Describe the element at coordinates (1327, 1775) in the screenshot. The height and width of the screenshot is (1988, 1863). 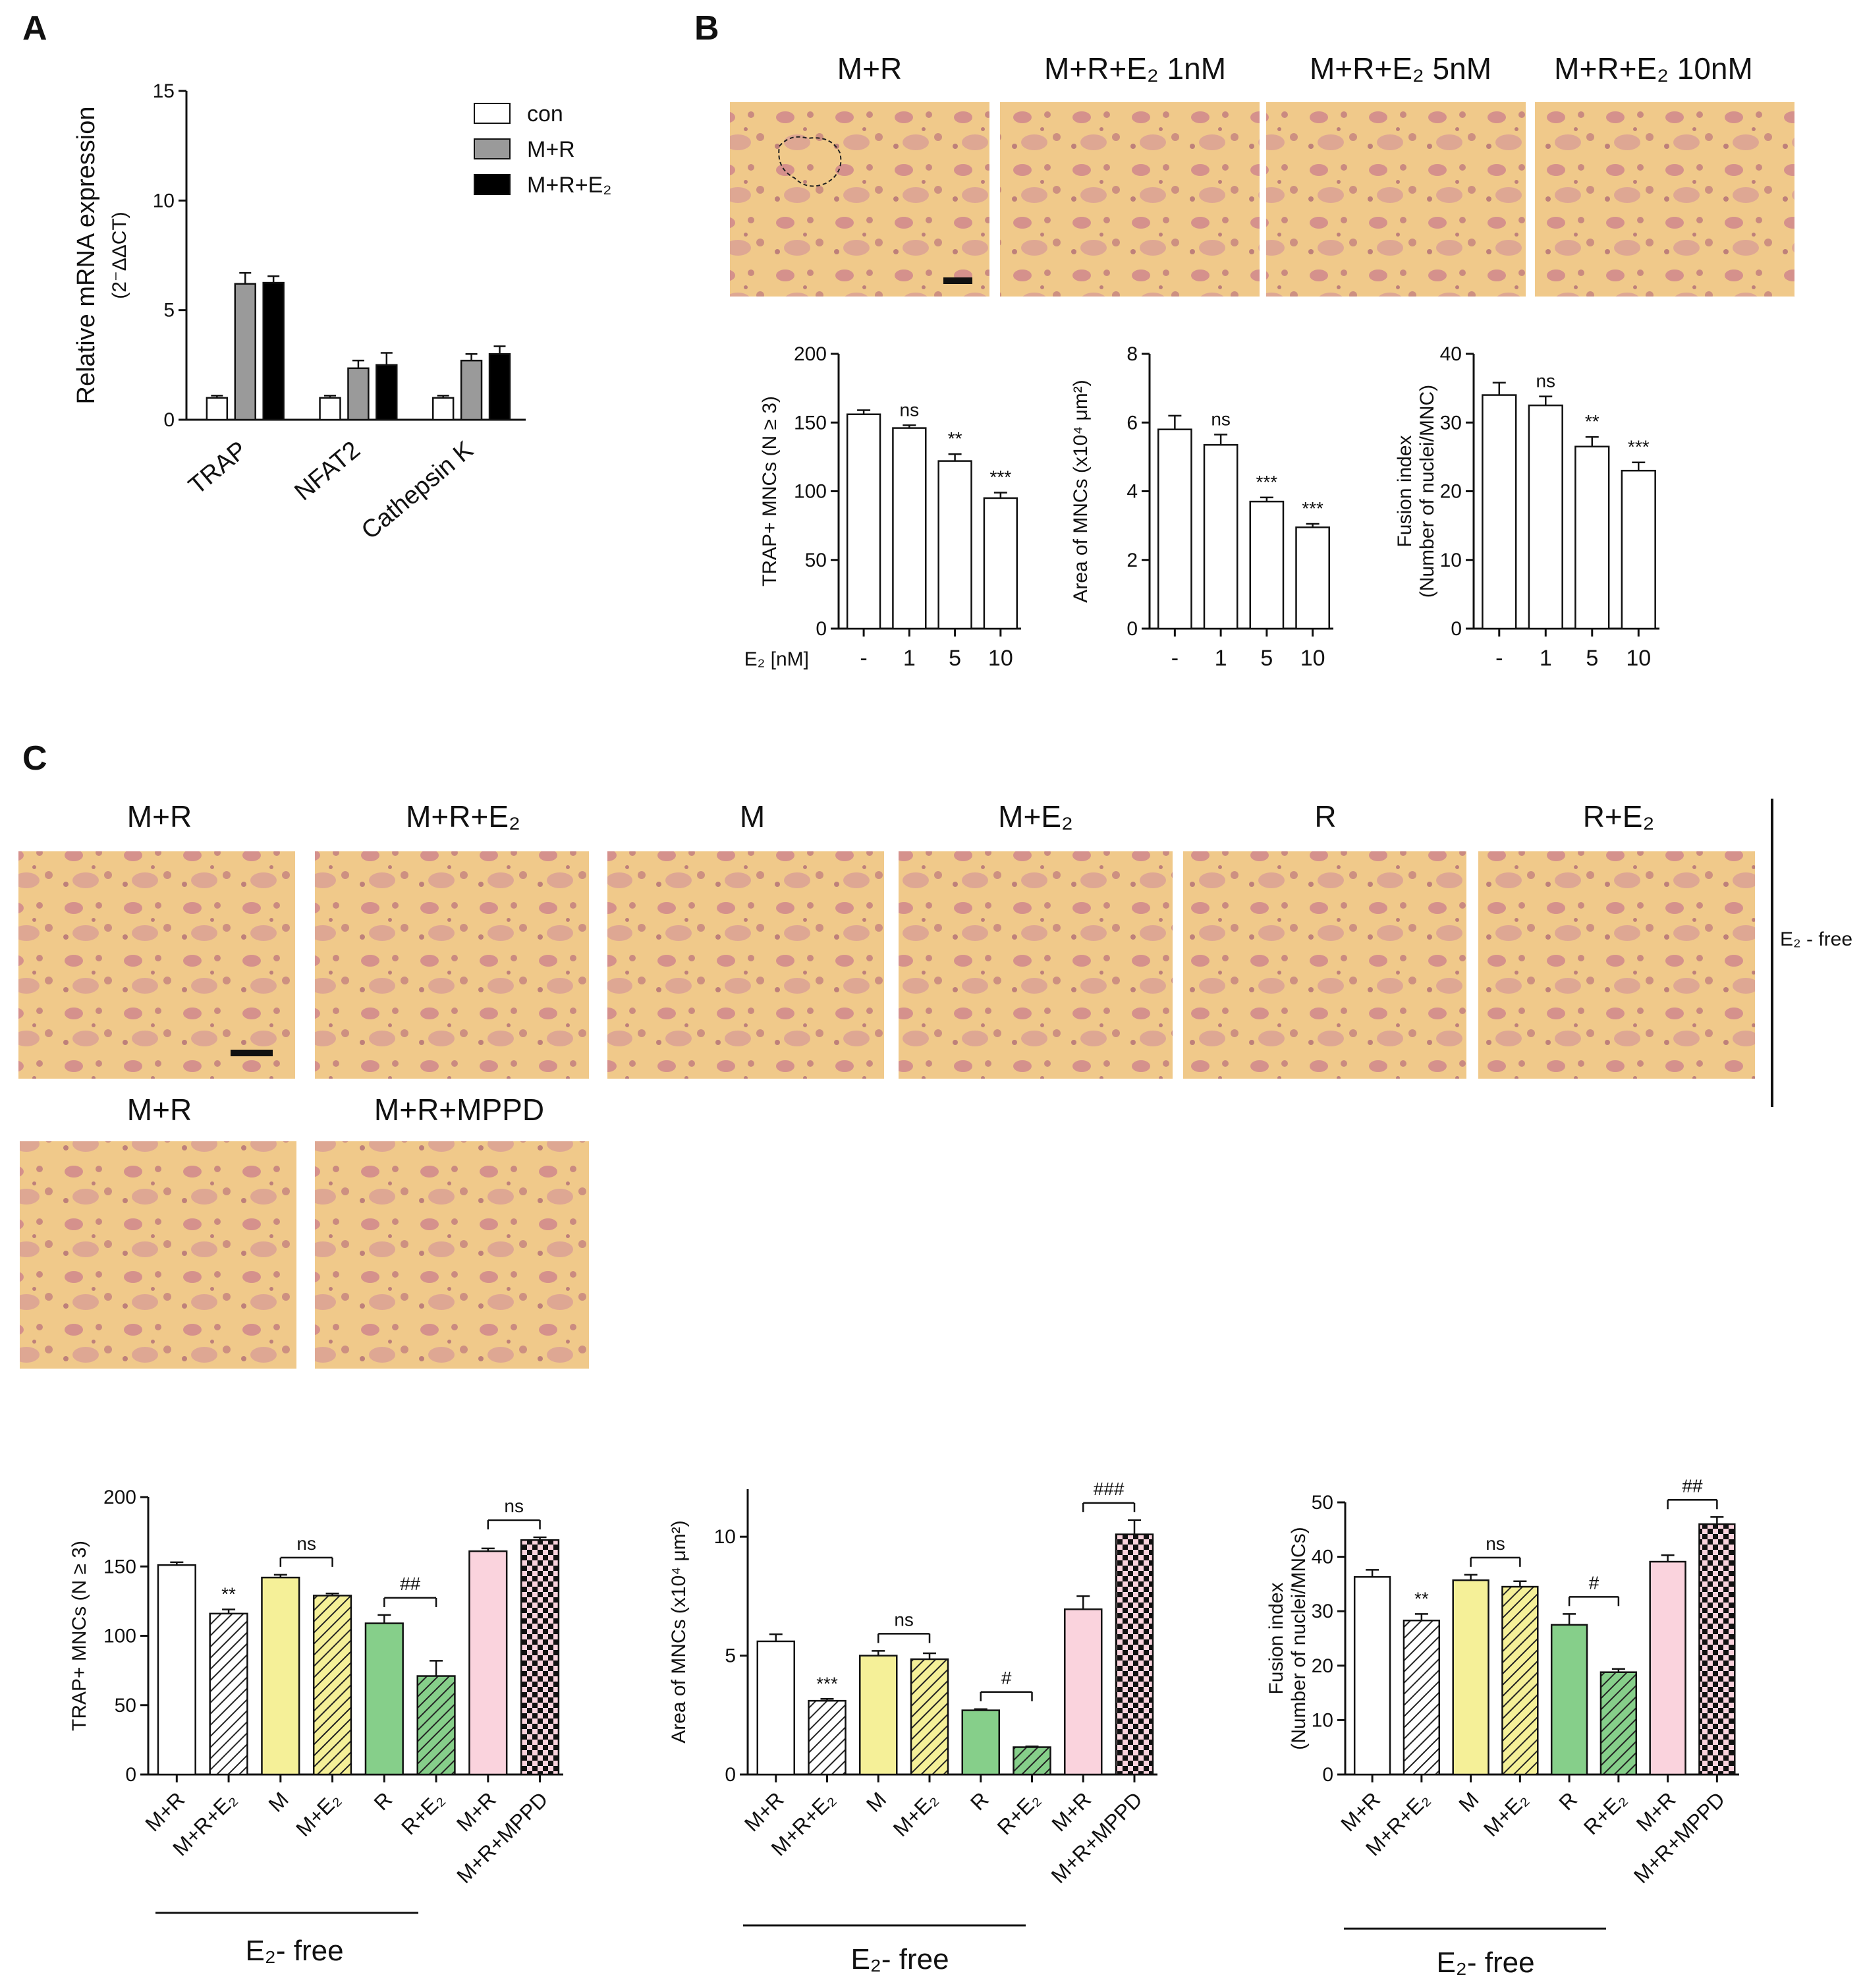
I see `c3-ytick-label: 0` at that location.